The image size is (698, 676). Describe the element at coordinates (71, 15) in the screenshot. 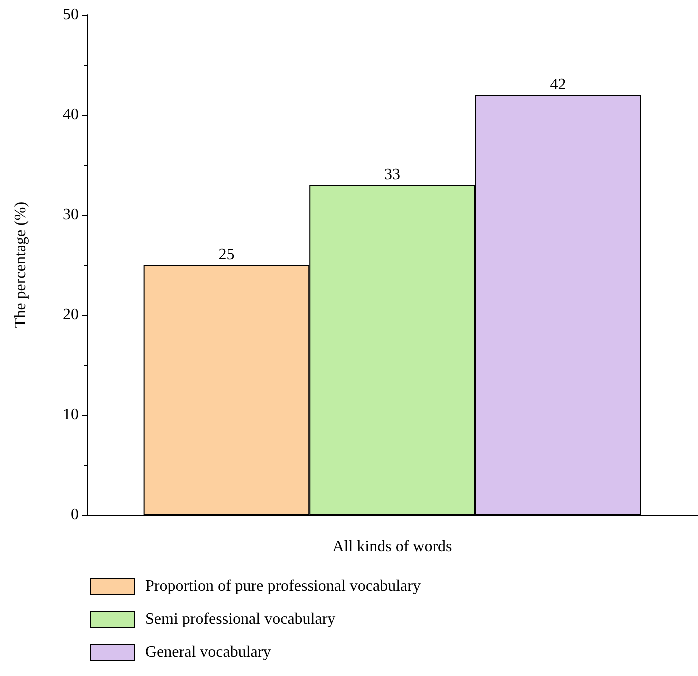

I see `y-tick-label: 50` at that location.